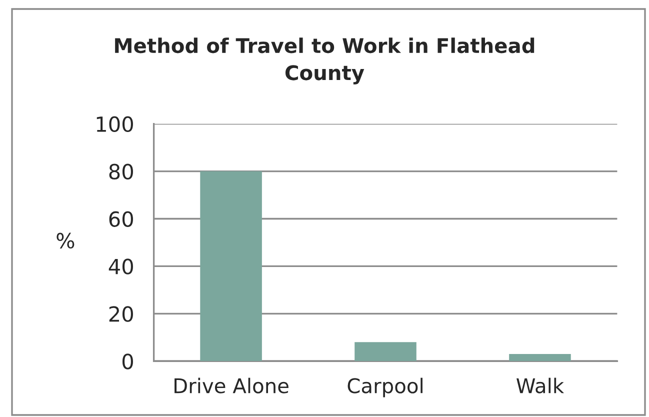  I want to click on y-tick-label: 80, so click(121, 172).